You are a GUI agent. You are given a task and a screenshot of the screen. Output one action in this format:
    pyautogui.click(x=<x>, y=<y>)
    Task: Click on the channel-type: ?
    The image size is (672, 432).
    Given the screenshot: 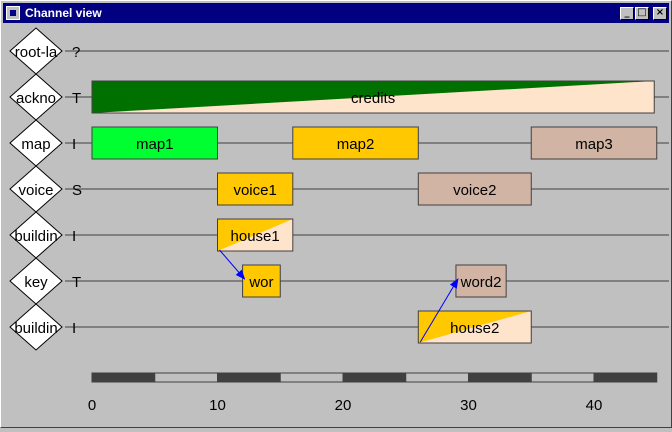 What is the action you would take?
    pyautogui.click(x=76, y=52)
    